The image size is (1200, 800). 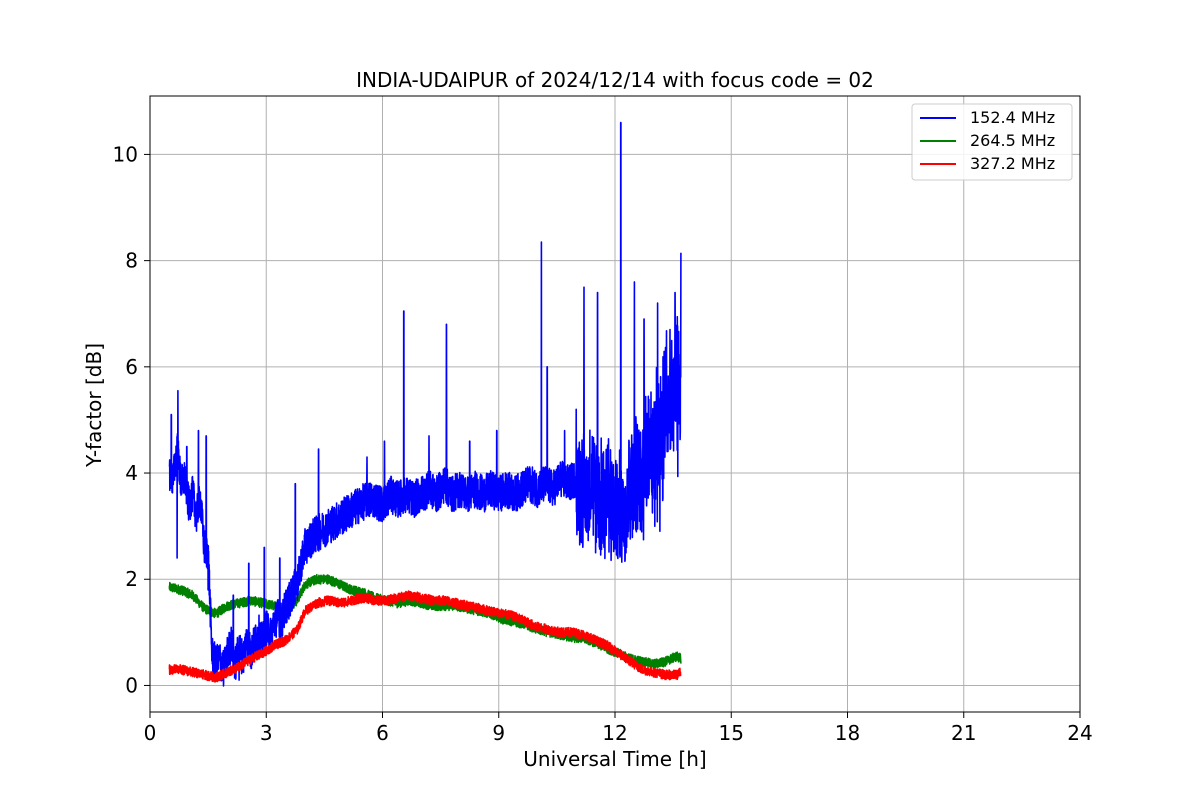 I want to click on legend-label: 152.4 MHz, so click(x=1012, y=117).